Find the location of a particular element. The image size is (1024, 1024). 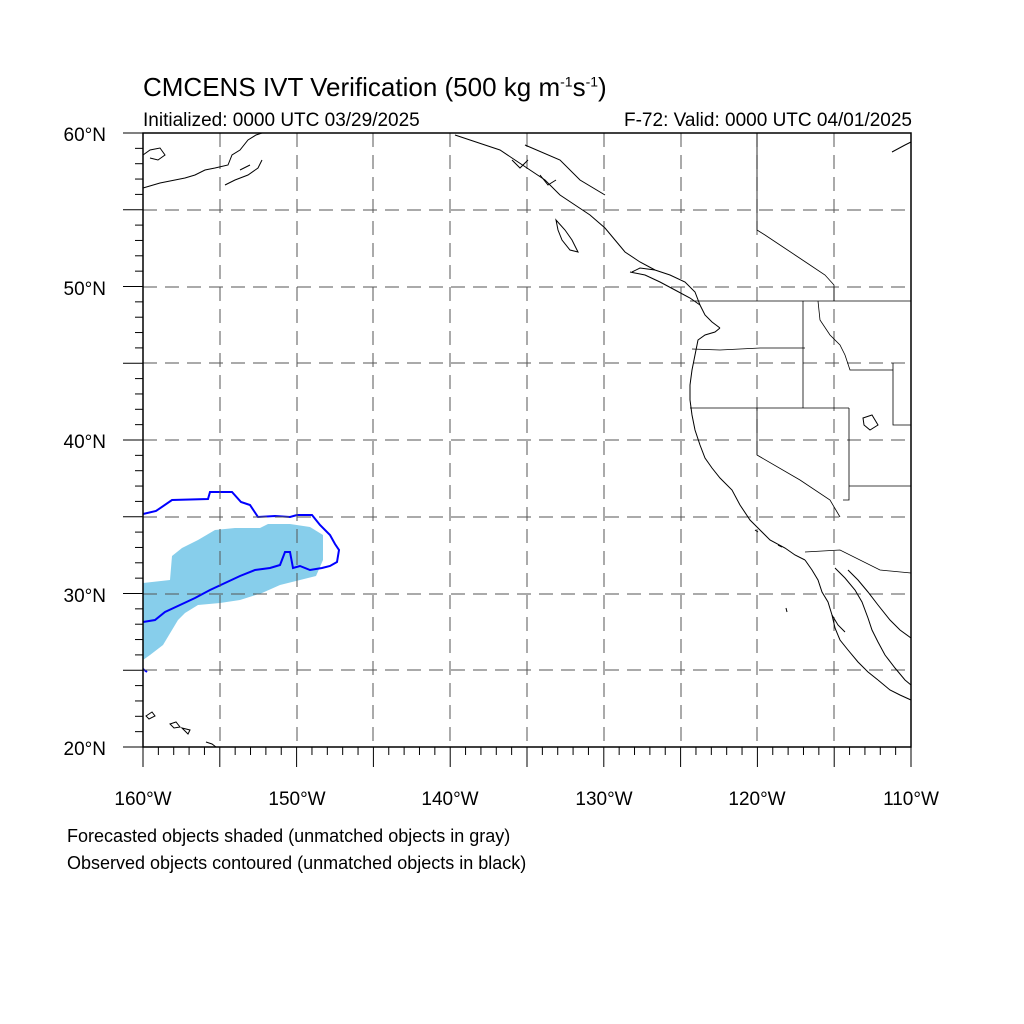

init-time: Initialized: 0000 UTC 03/29/2025 is located at coordinates (281, 120).